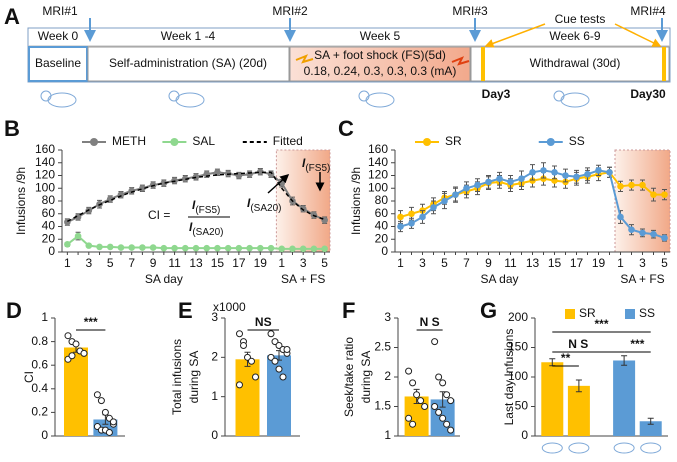 This screenshot has height=462, width=677. Describe the element at coordinates (39, 412) in the screenshot. I see `y-tick-label: 0.2` at that location.